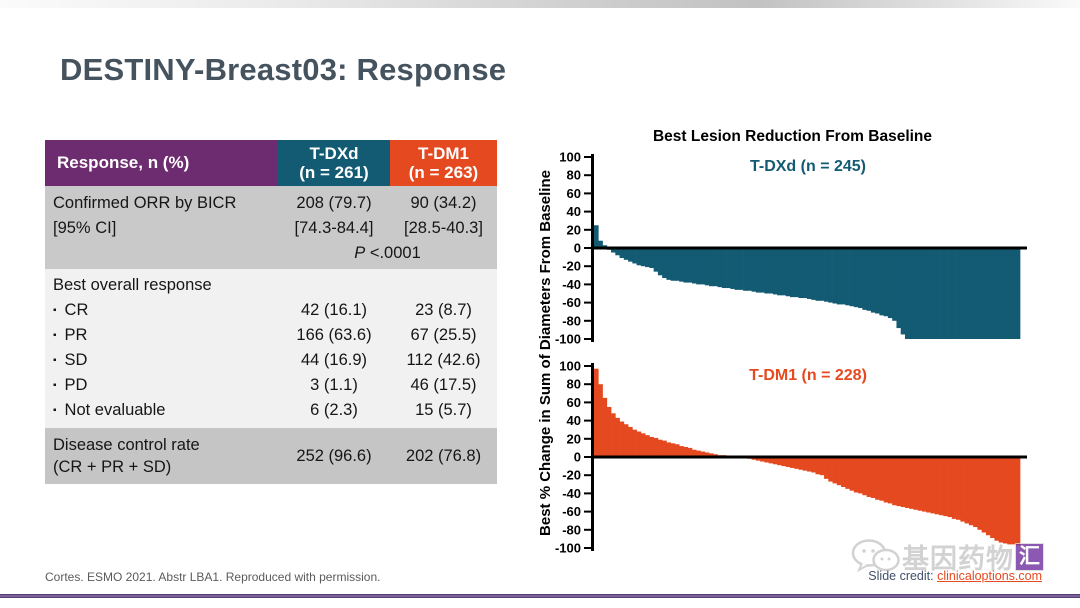 The width and height of the screenshot is (1080, 608). Describe the element at coordinates (443, 172) in the screenshot. I see `tdm1-arm-n: (n = 263)` at that location.